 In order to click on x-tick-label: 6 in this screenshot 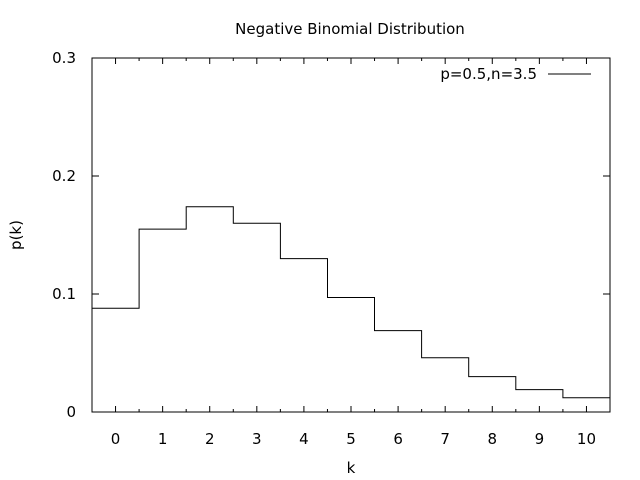, I will do `click(398, 439)`.